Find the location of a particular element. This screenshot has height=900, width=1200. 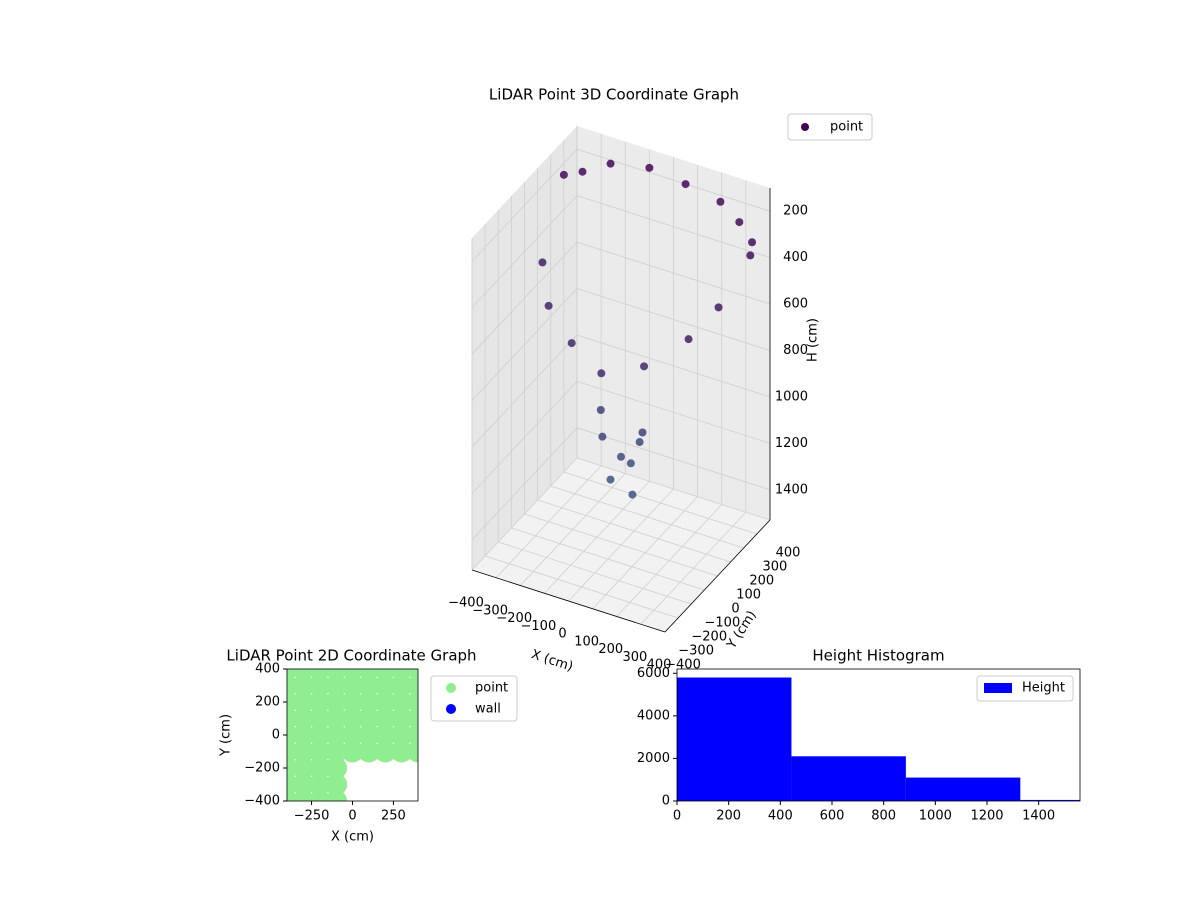

x-tick-label: 1000 is located at coordinates (935, 816).